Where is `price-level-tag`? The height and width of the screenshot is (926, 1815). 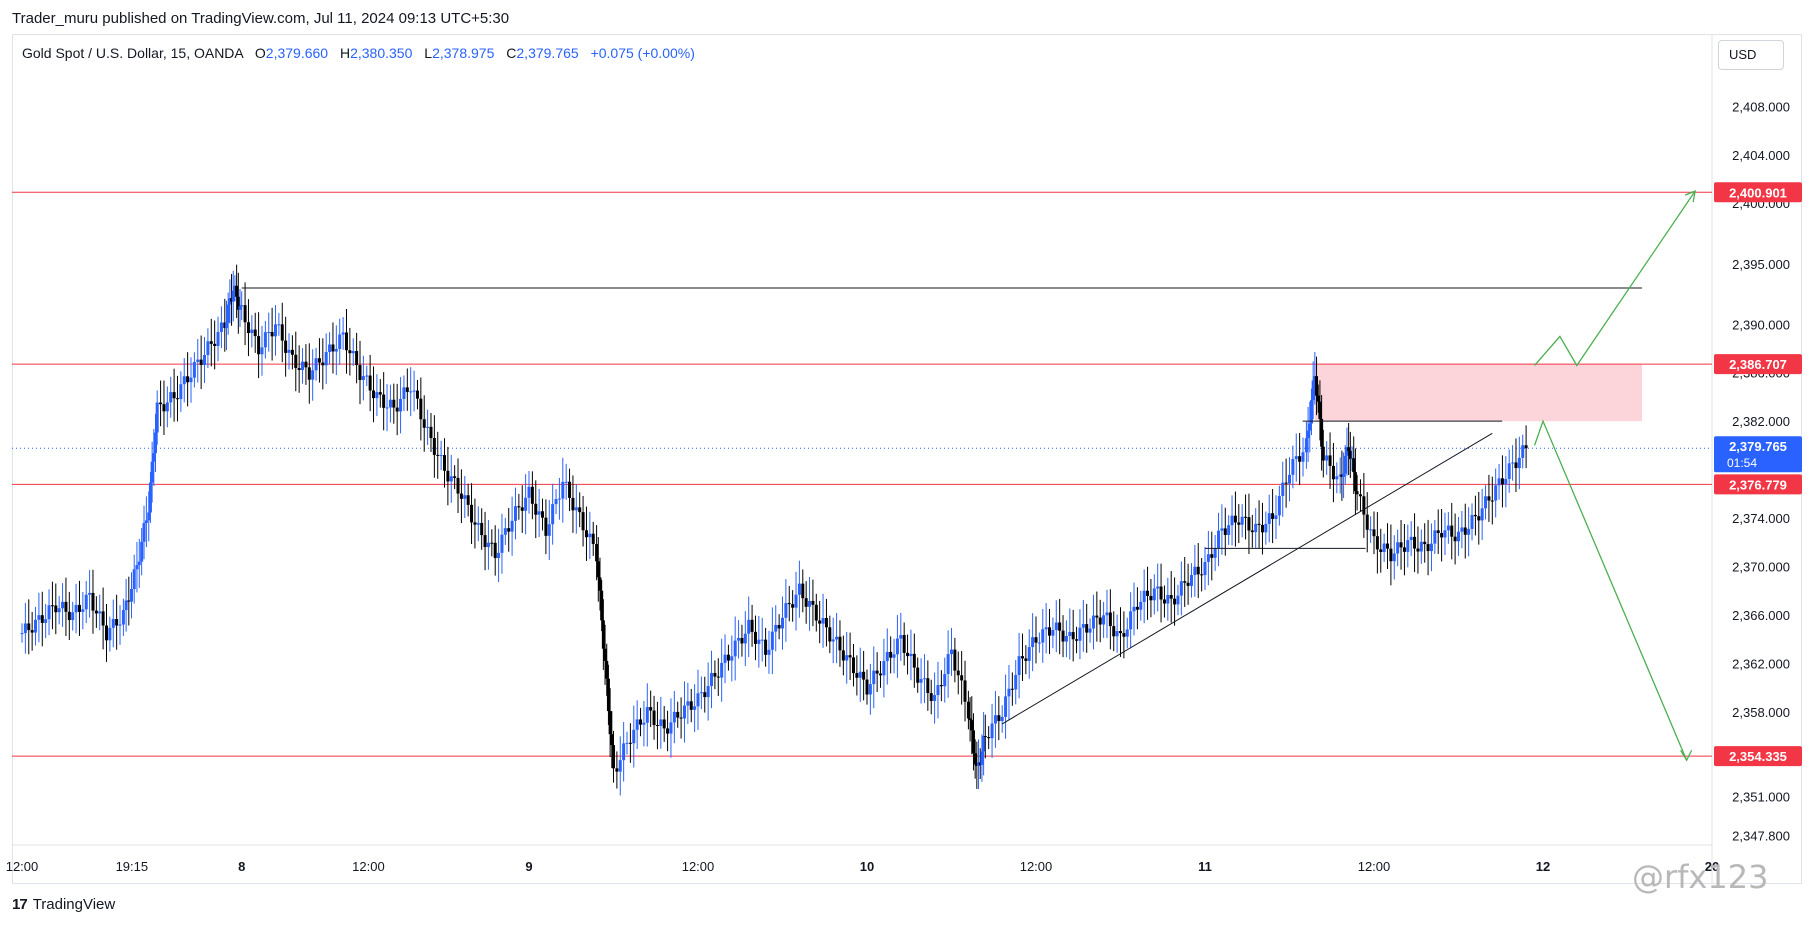 price-level-tag is located at coordinates (1758, 756).